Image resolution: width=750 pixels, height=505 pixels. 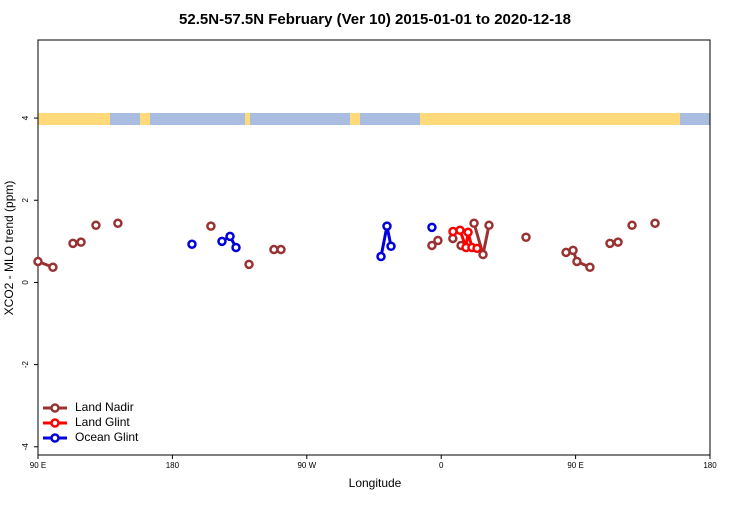 What do you see at coordinates (104, 407) in the screenshot?
I see `legend-label: Land Nadir` at bounding box center [104, 407].